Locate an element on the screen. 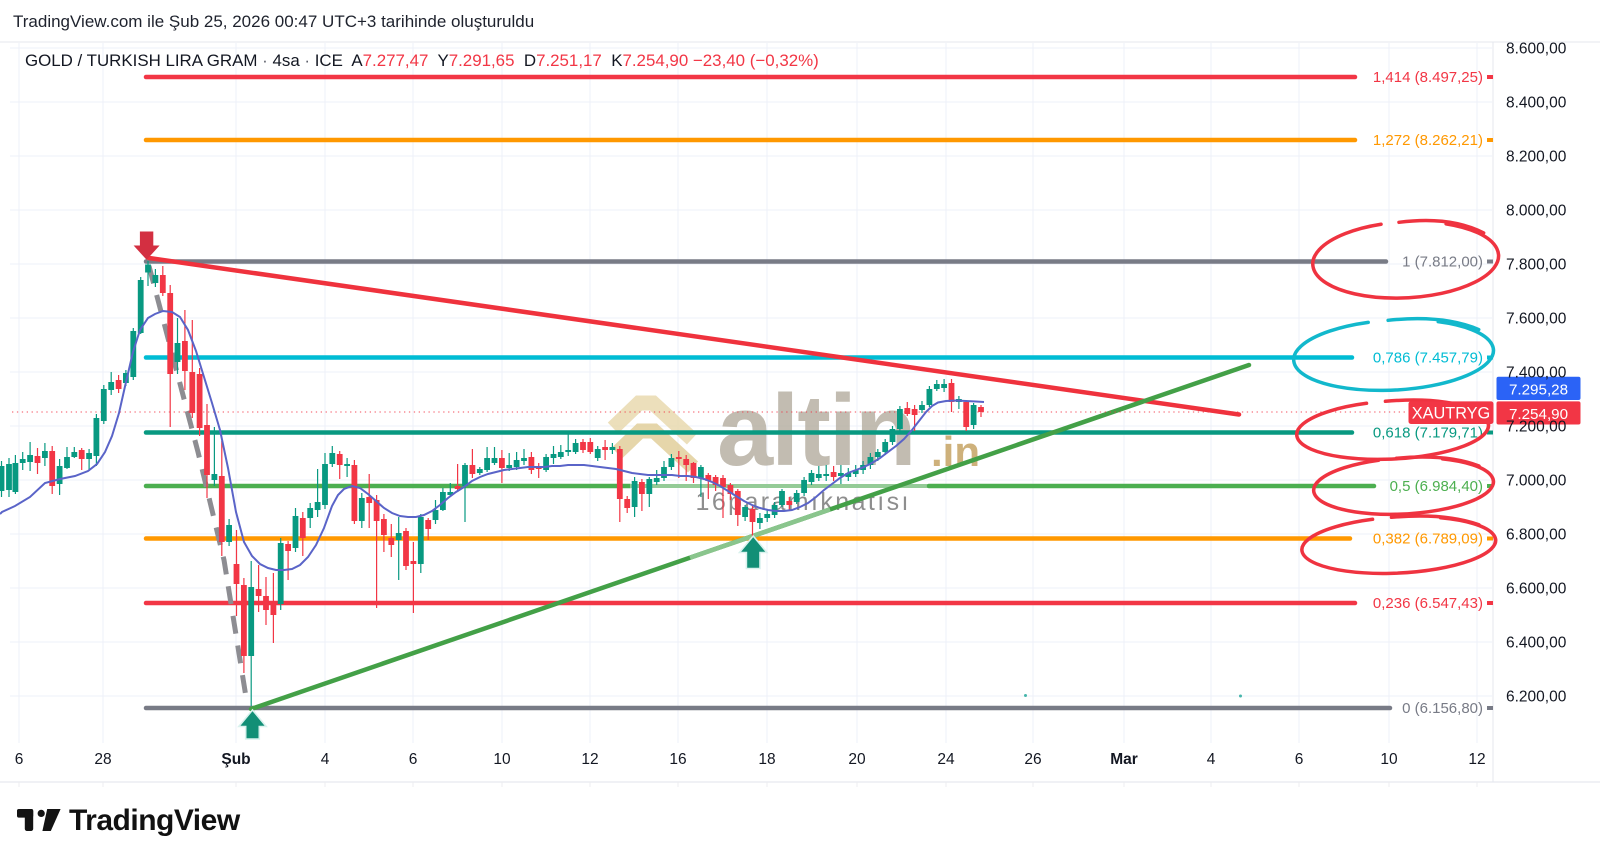 This screenshot has height=868, width=1600. svg-text: 6.600,00 is located at coordinates (1536, 589).